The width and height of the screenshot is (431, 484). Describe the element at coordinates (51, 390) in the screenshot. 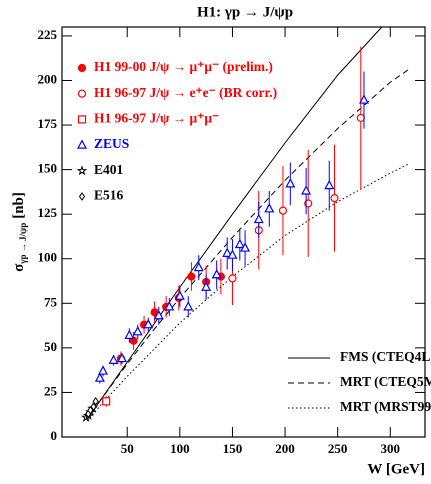

I see `y-tick-label: 25` at that location.